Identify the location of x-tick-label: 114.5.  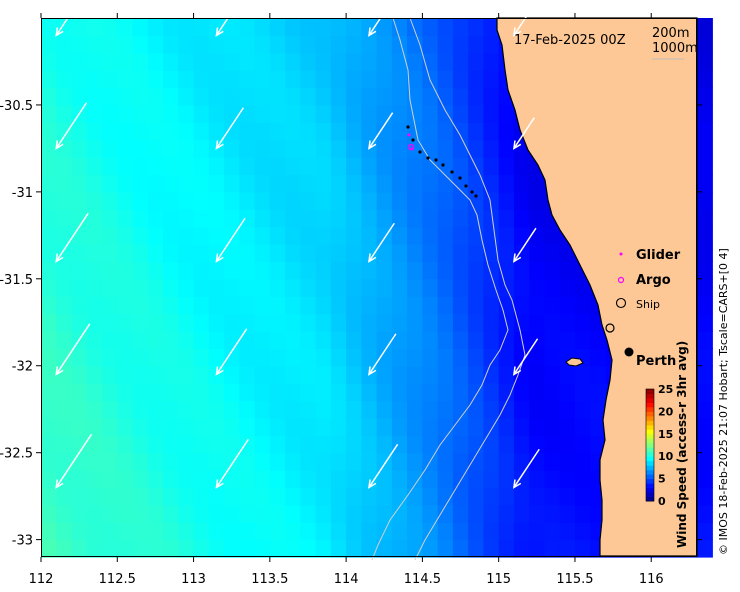
(422, 579).